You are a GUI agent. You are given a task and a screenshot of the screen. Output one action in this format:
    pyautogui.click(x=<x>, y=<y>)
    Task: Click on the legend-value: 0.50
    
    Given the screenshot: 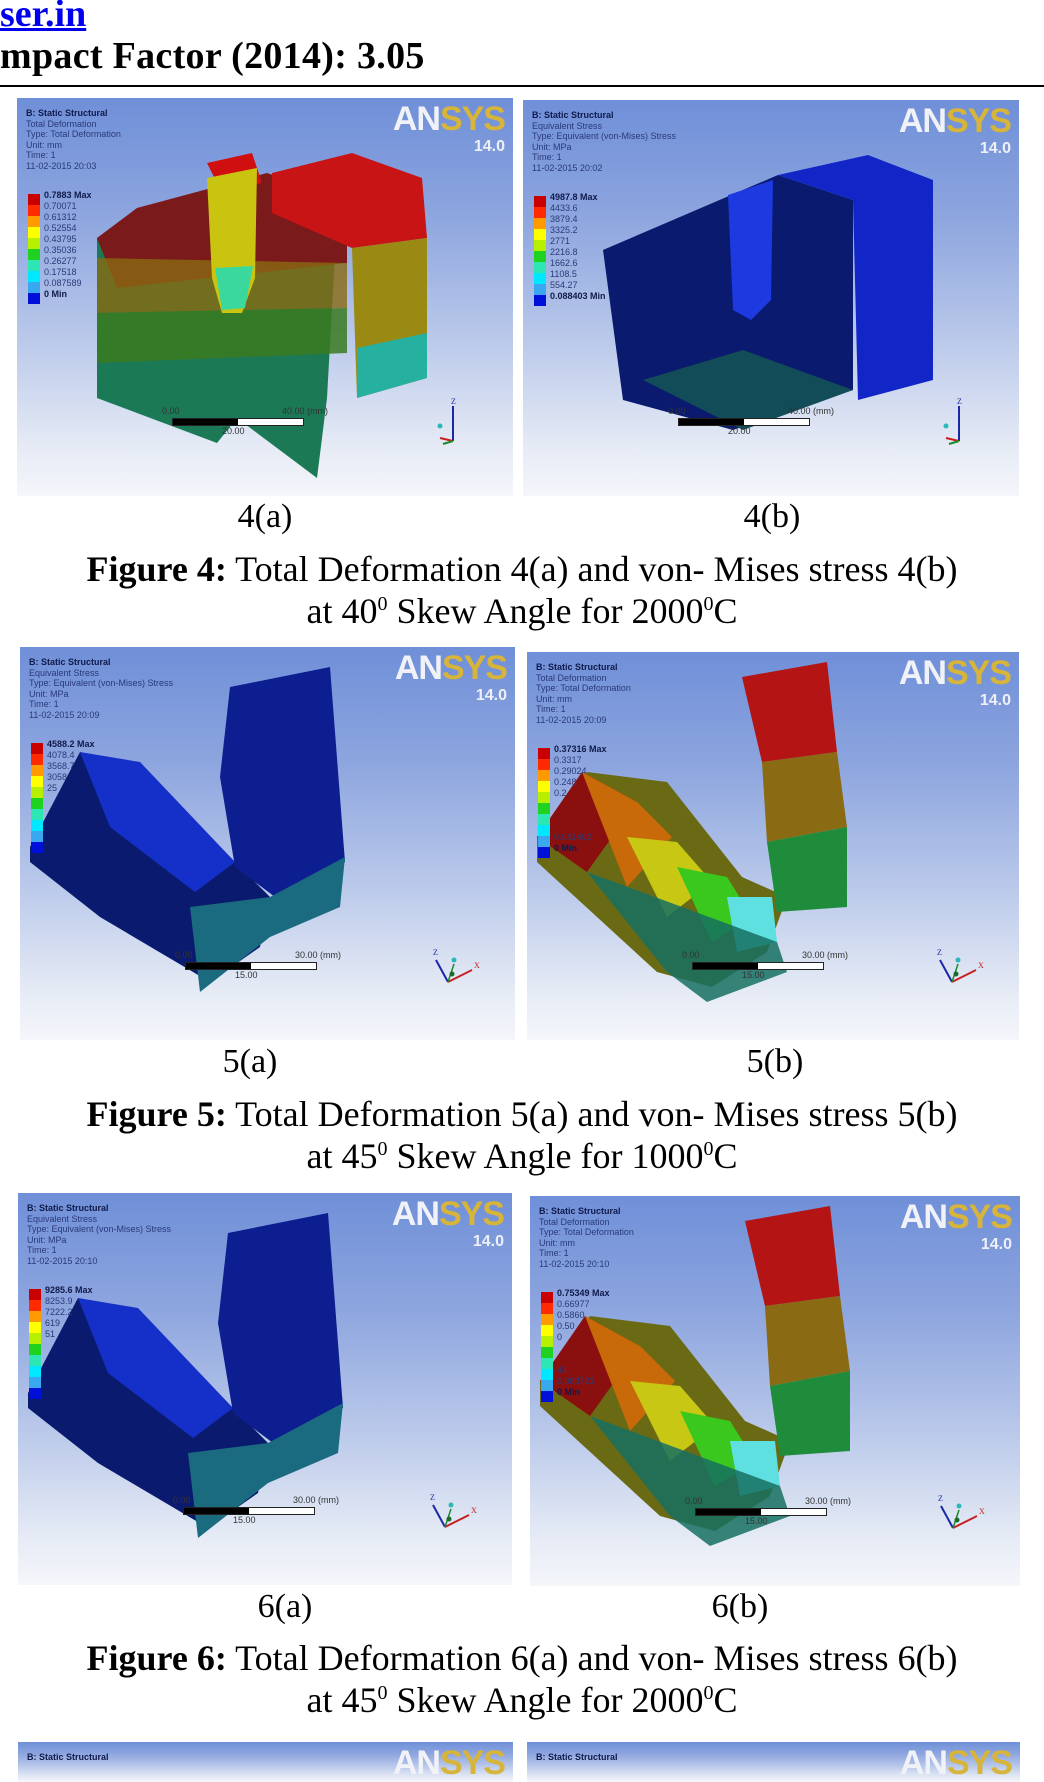 What is the action you would take?
    pyautogui.click(x=566, y=1326)
    